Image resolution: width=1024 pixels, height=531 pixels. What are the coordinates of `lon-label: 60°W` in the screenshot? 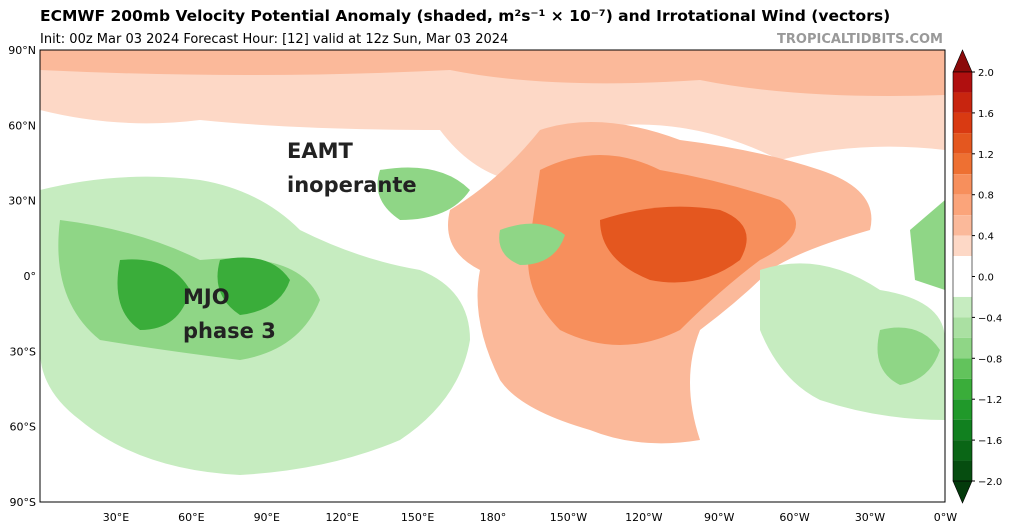 It's located at (794, 517).